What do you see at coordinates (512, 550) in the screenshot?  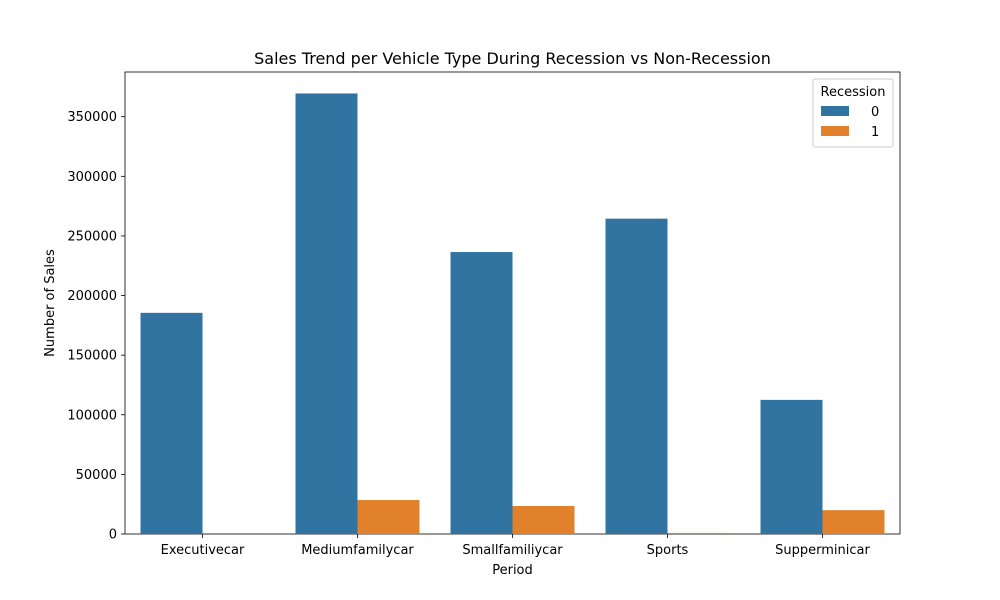 I see `x-tick-label: Smallfamiliycar` at bounding box center [512, 550].